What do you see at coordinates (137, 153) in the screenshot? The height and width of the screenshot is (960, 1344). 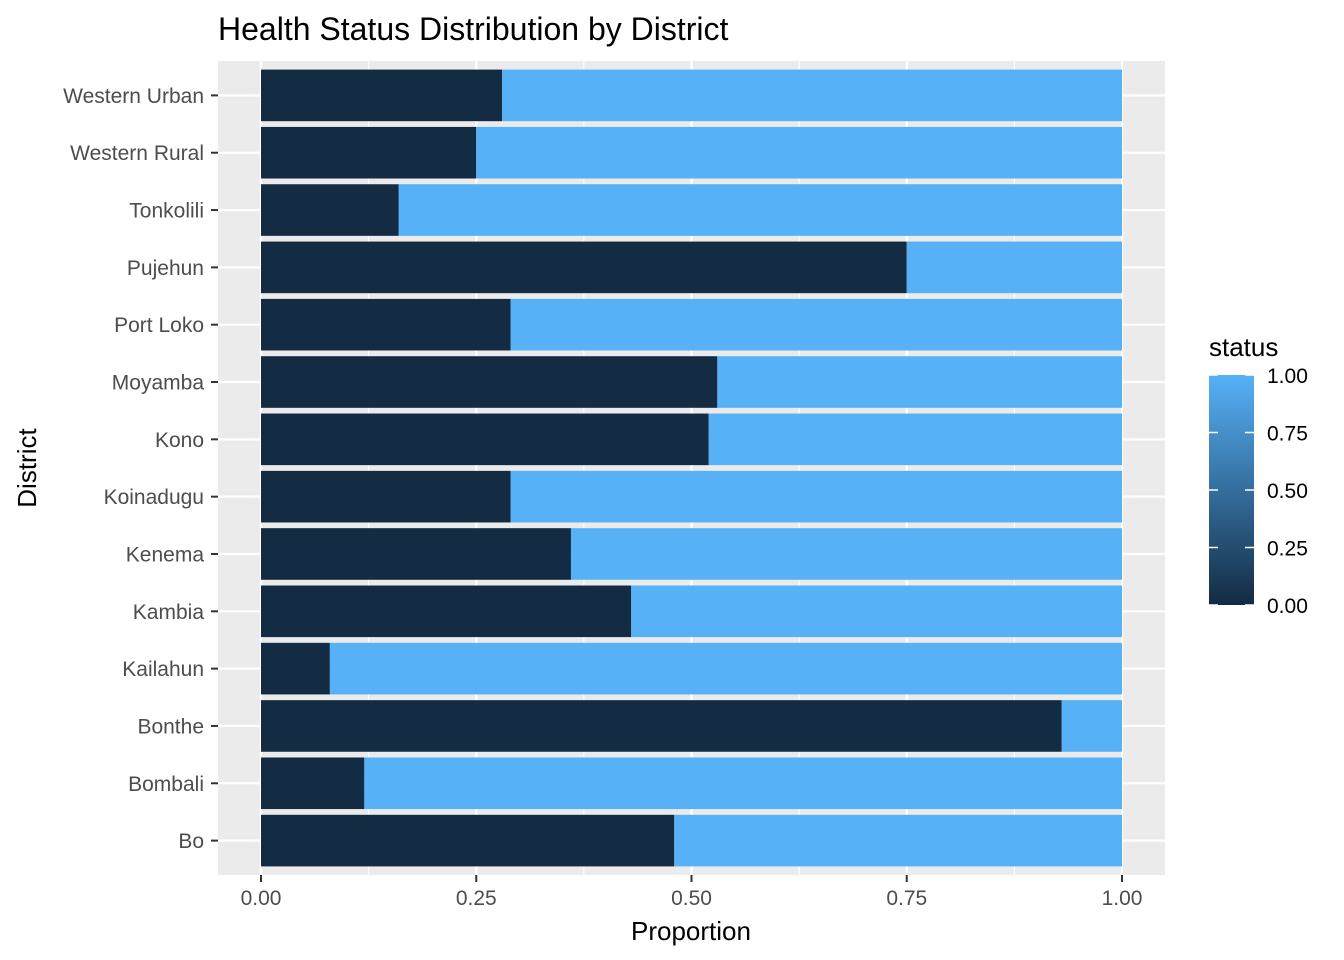 I see `y-tick-label: Western Rural` at bounding box center [137, 153].